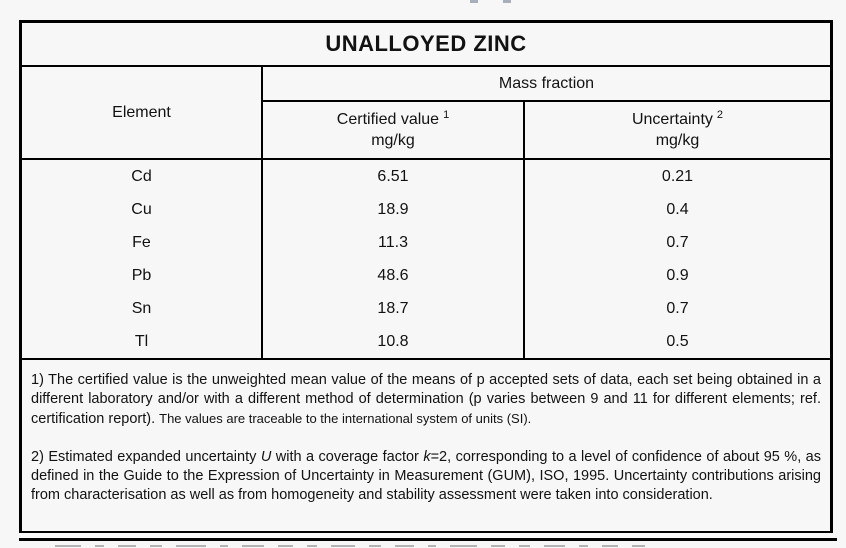 The image size is (846, 548). I want to click on certified-value-cell: 6.51, so click(392, 176).